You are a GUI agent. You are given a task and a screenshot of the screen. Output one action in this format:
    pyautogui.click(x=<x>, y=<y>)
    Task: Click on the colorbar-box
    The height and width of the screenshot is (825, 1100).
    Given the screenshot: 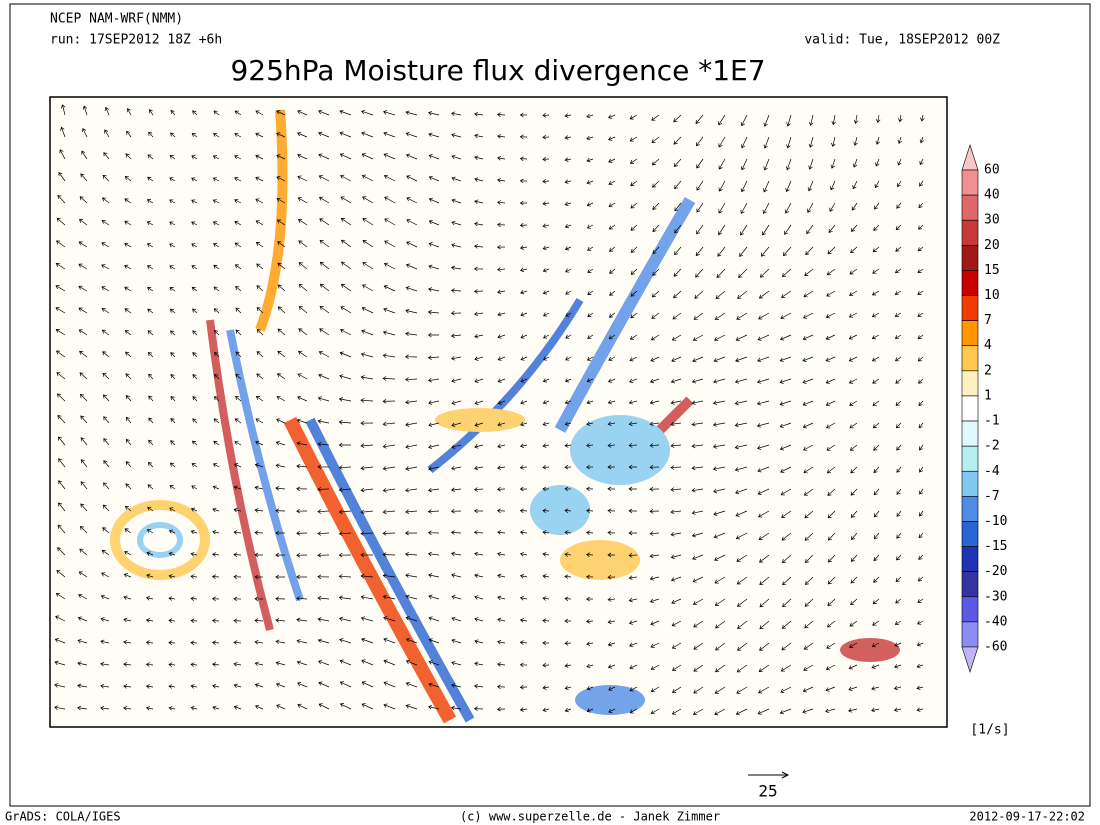 What is the action you would take?
    pyautogui.click(x=970, y=483)
    